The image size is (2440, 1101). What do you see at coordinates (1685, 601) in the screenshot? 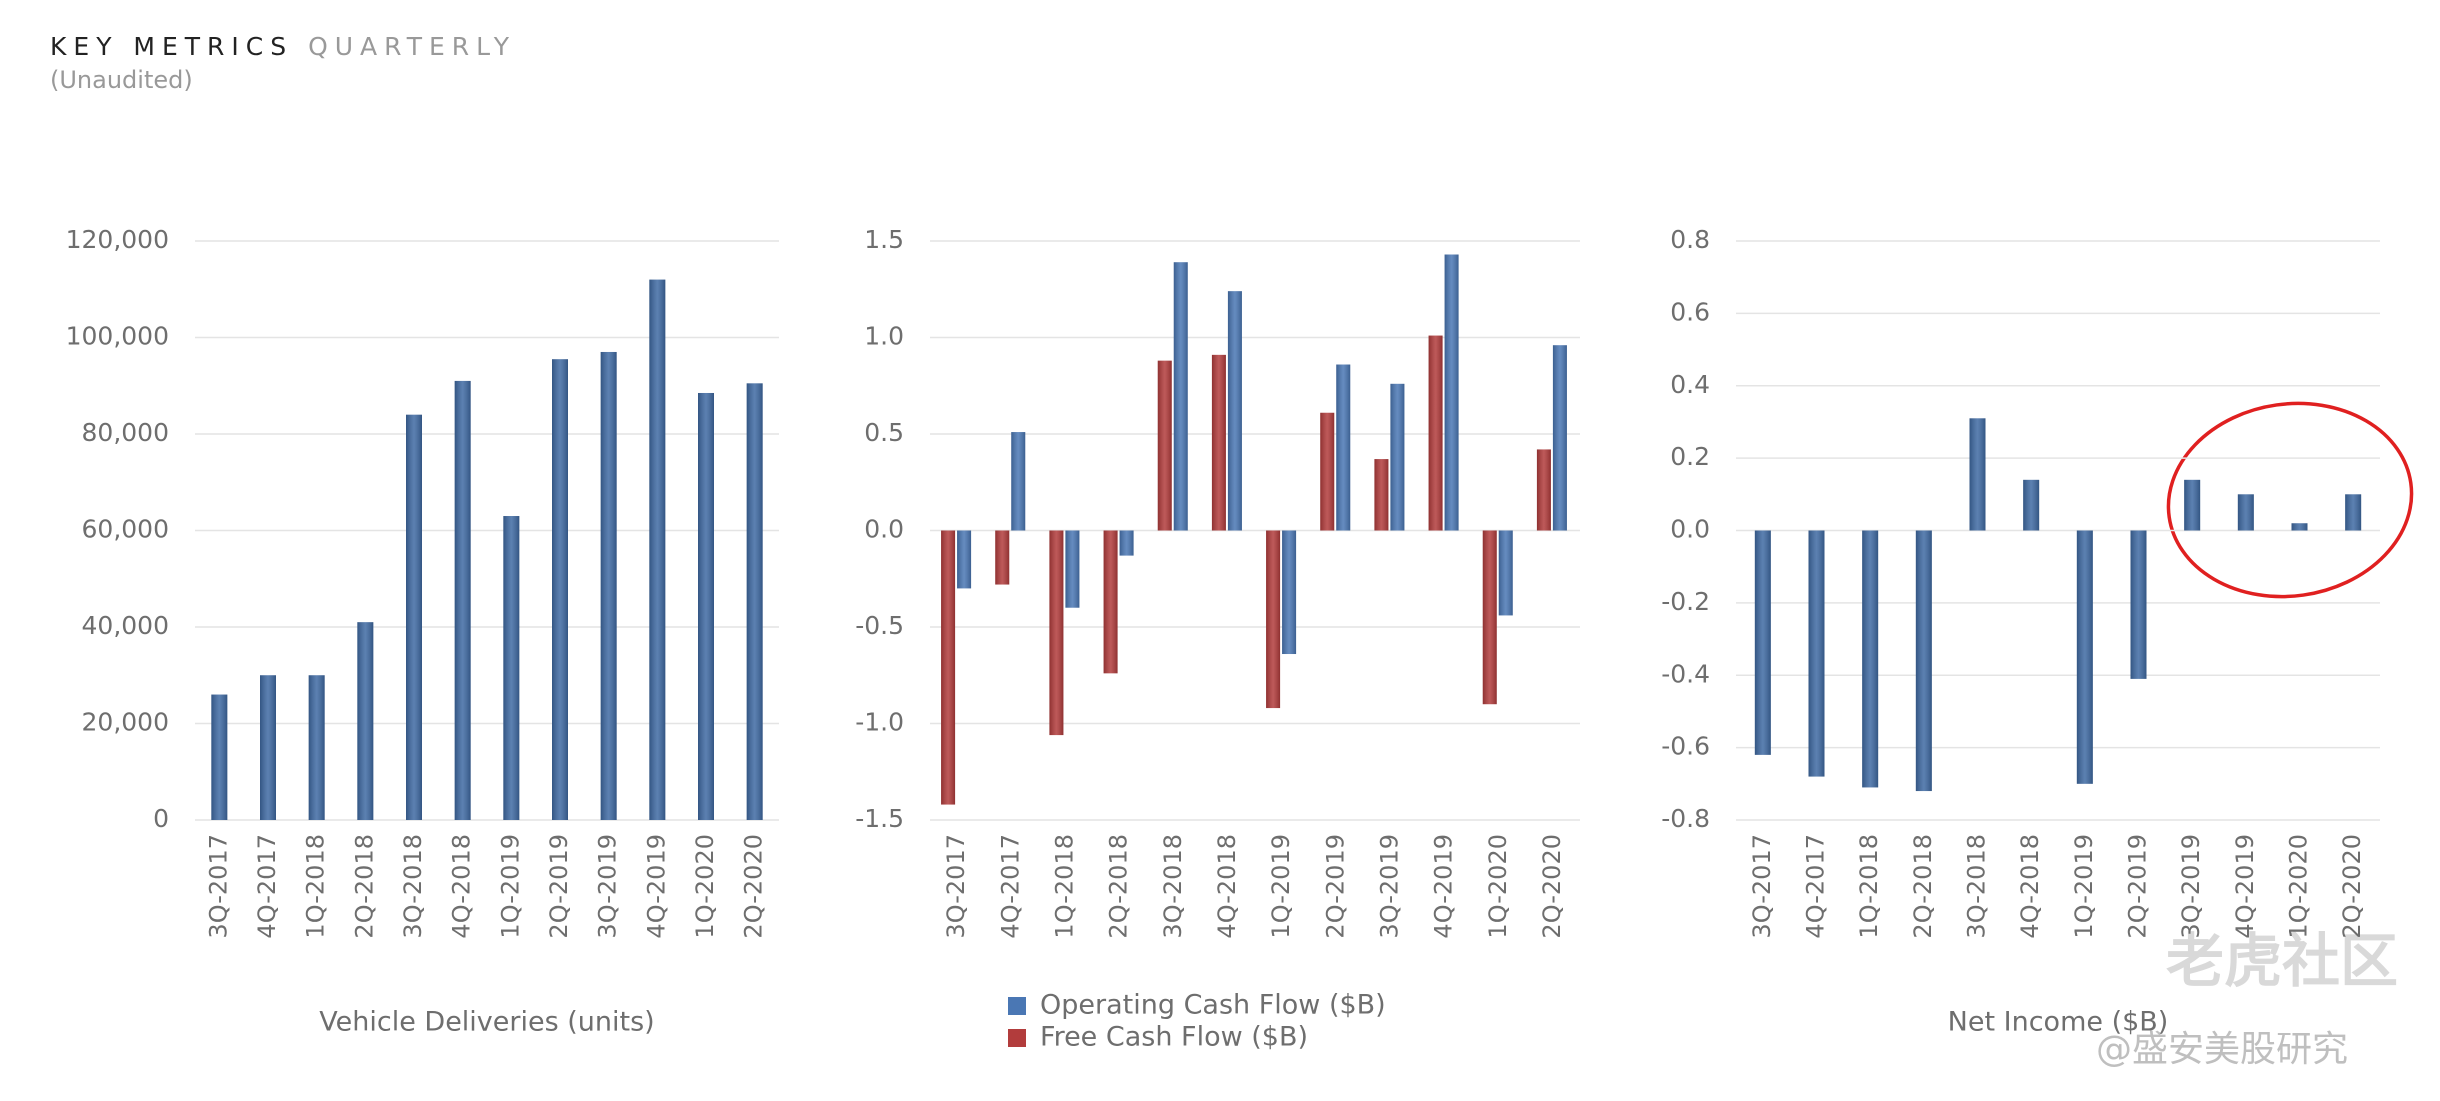
I see `y-tick-label: -0.2` at bounding box center [1685, 601].